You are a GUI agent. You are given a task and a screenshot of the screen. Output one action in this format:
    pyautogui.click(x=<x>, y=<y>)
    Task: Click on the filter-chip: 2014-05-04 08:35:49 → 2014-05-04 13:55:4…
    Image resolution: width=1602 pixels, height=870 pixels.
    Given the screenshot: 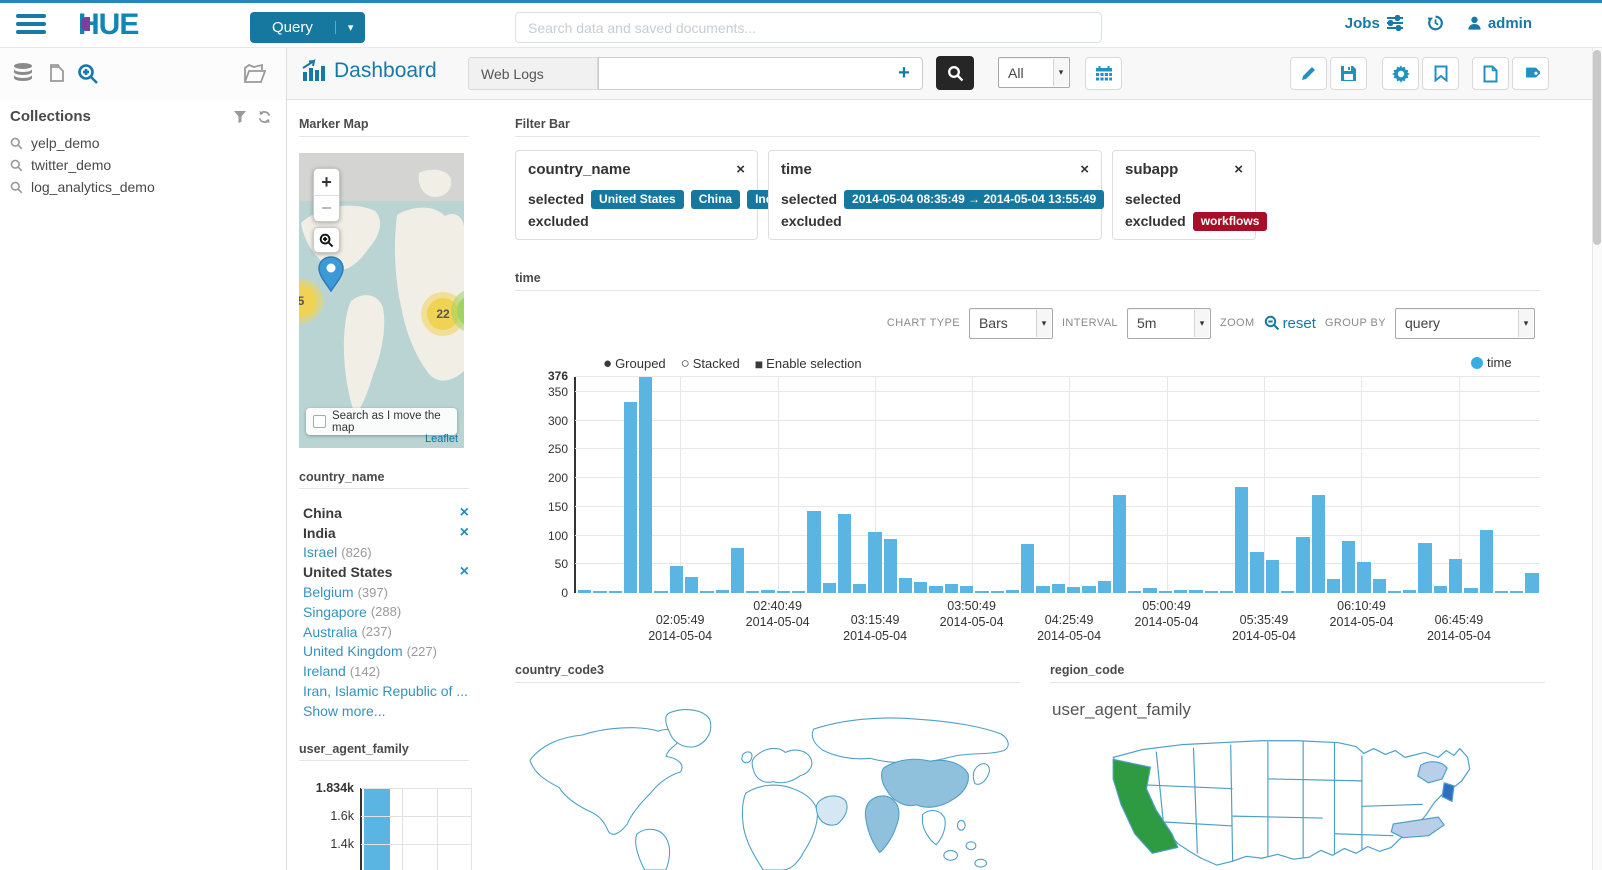 What is the action you would take?
    pyautogui.click(x=974, y=199)
    